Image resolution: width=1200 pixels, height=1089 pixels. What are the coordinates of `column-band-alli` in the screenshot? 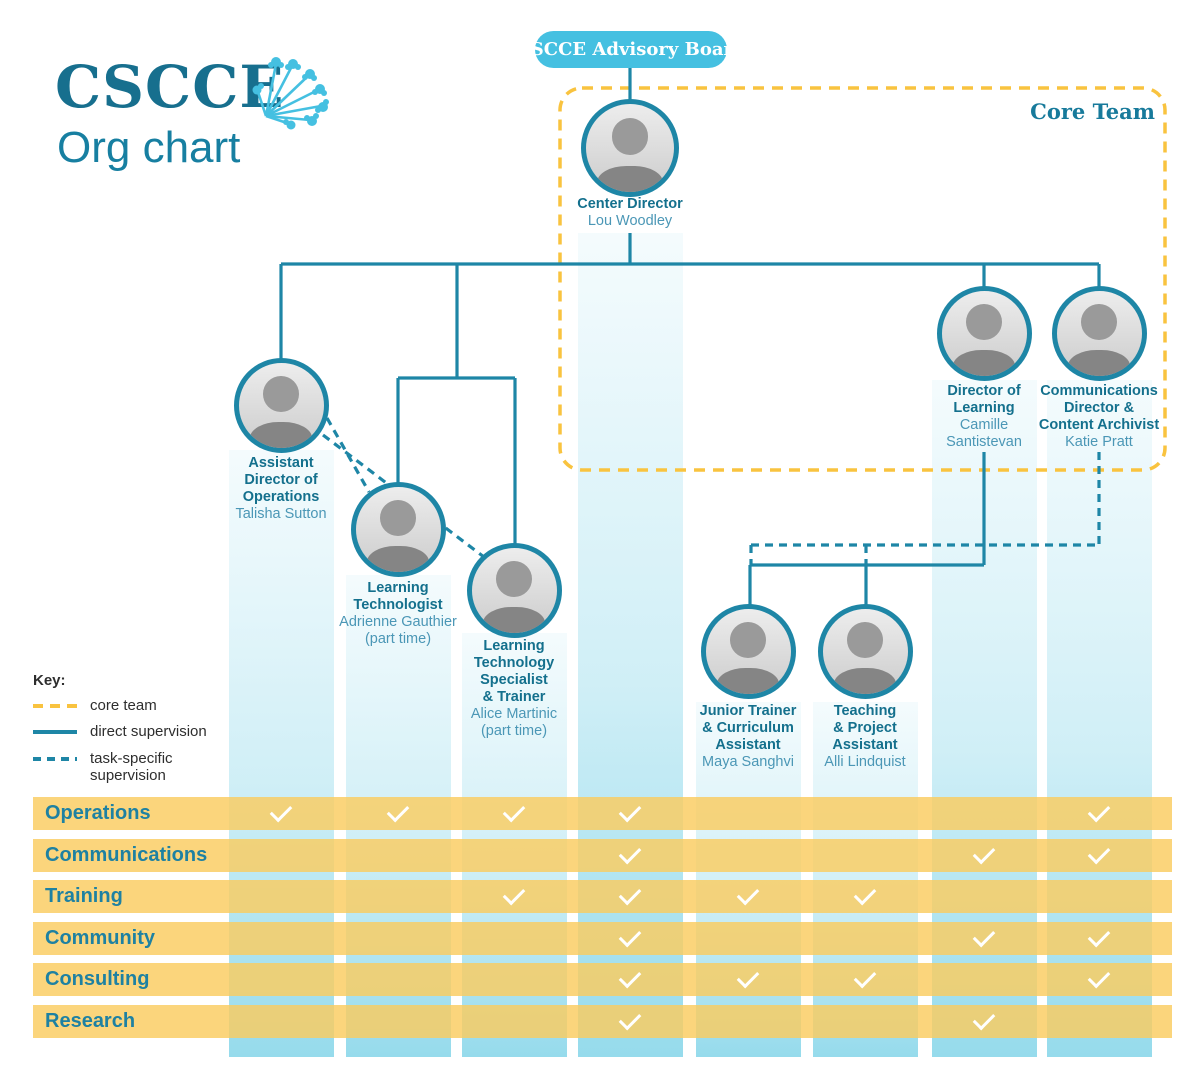 It's located at (865, 879).